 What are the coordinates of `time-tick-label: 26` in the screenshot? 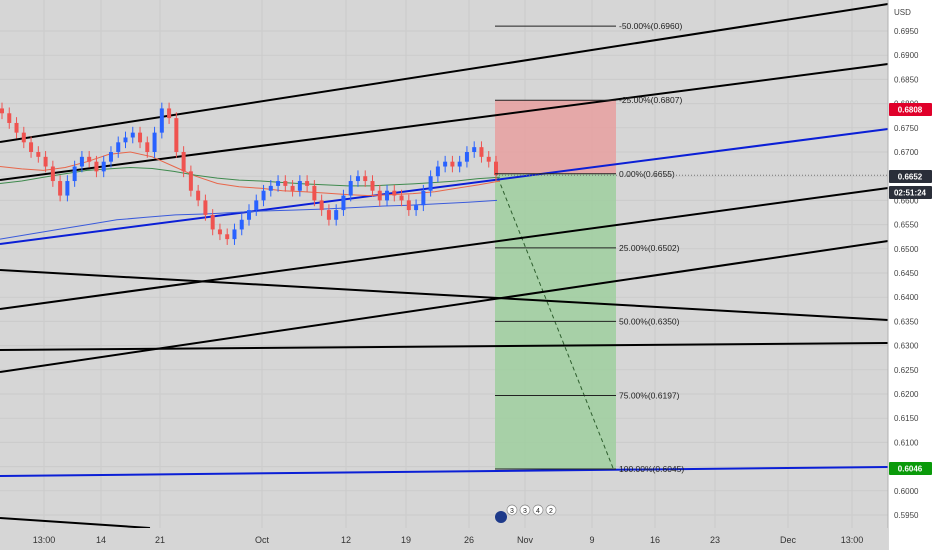 It's located at (469, 540).